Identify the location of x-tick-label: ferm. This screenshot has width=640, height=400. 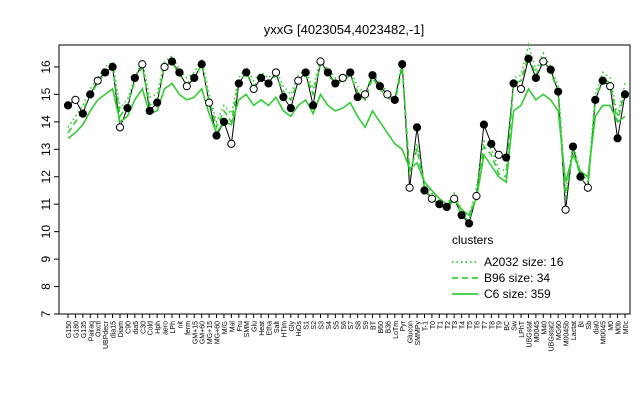
(188, 328).